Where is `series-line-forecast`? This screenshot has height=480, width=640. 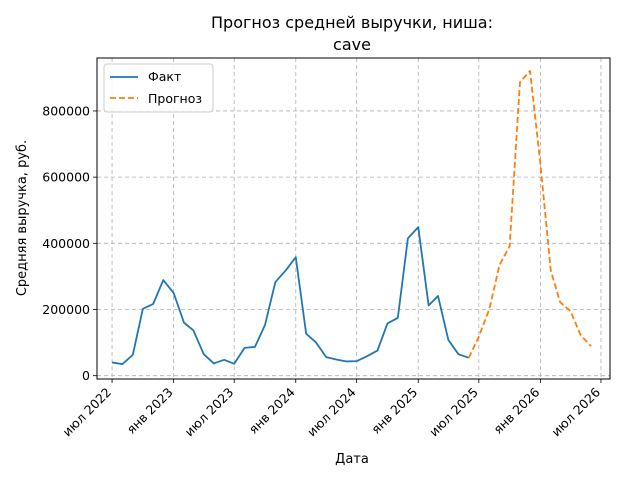 series-line-forecast is located at coordinates (529, 214).